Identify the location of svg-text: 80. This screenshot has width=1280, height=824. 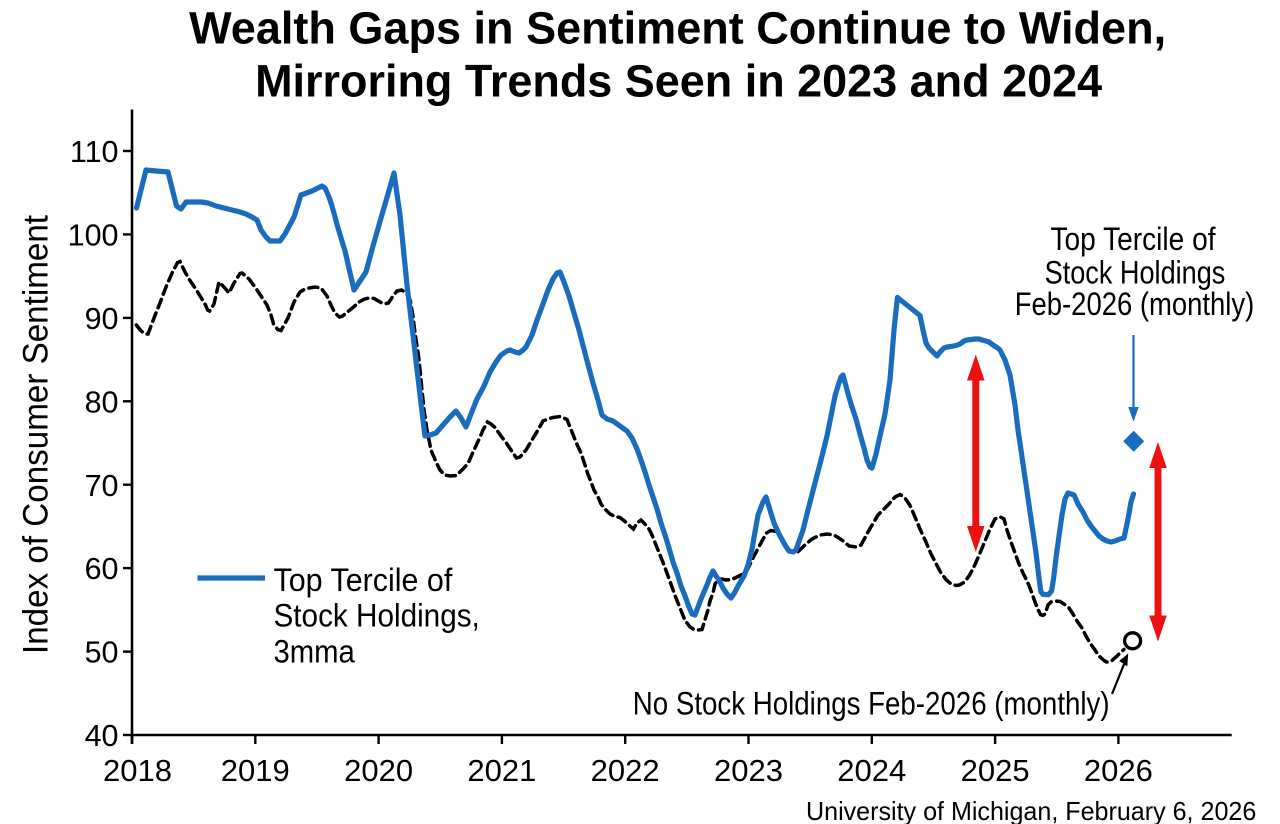
(102, 402).